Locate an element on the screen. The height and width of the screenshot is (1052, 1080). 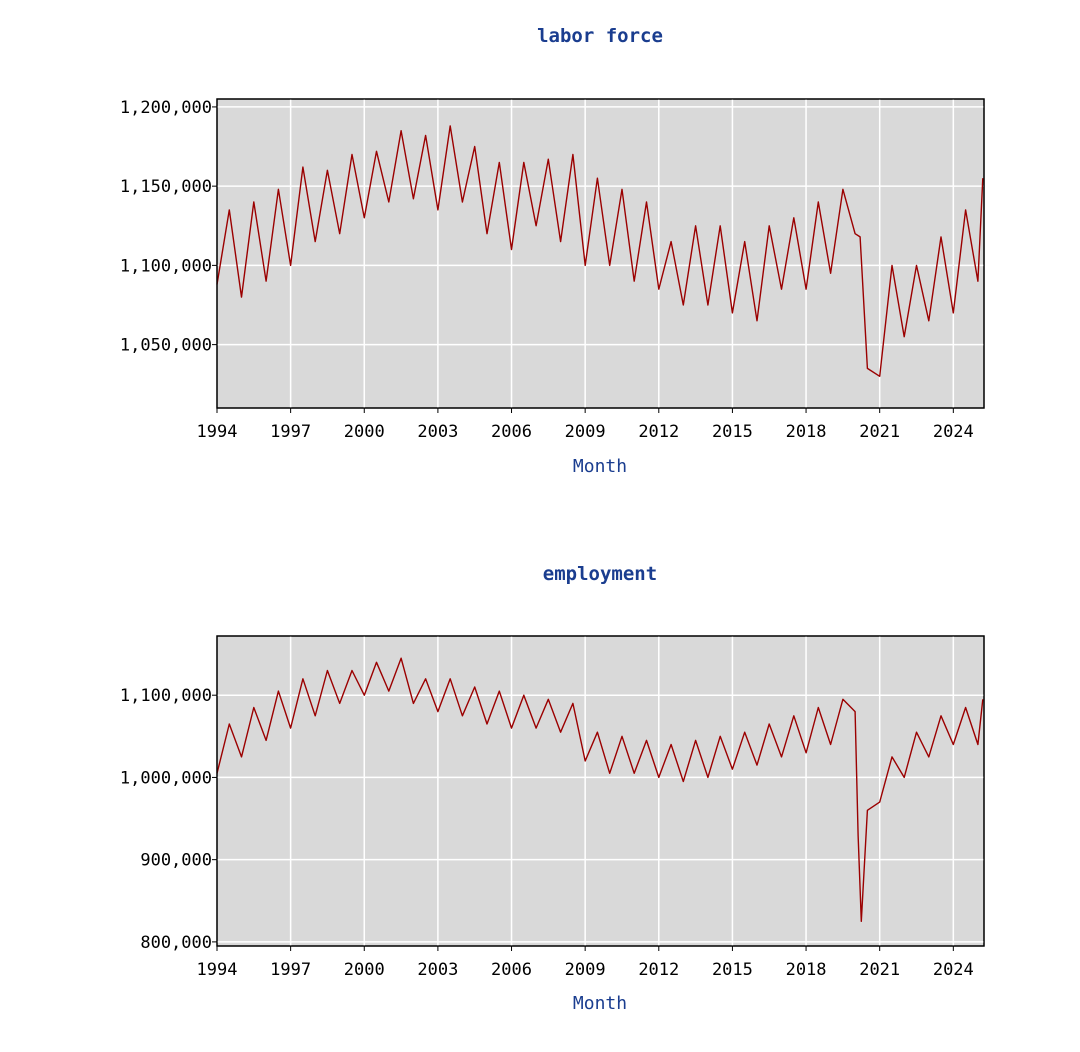
y-tick-label: 900,000 is located at coordinates (176, 861).